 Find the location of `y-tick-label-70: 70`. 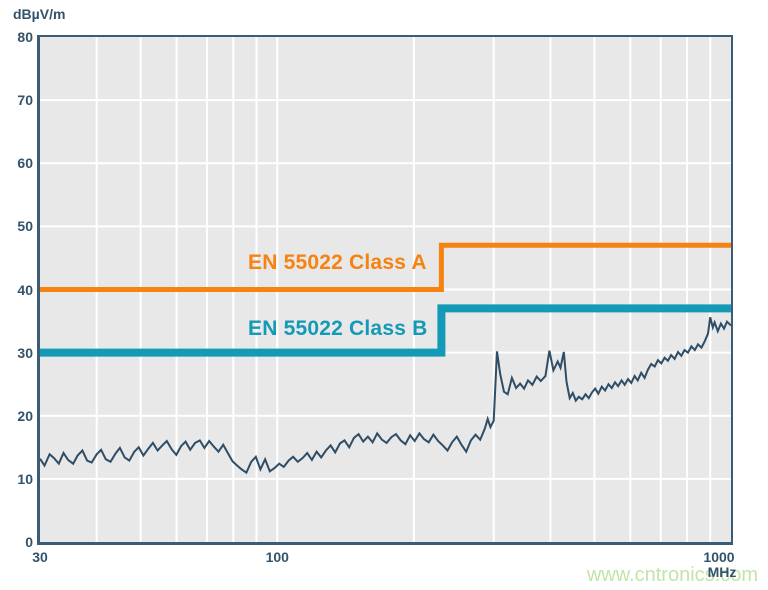

y-tick-label-70: 70 is located at coordinates (25, 100).